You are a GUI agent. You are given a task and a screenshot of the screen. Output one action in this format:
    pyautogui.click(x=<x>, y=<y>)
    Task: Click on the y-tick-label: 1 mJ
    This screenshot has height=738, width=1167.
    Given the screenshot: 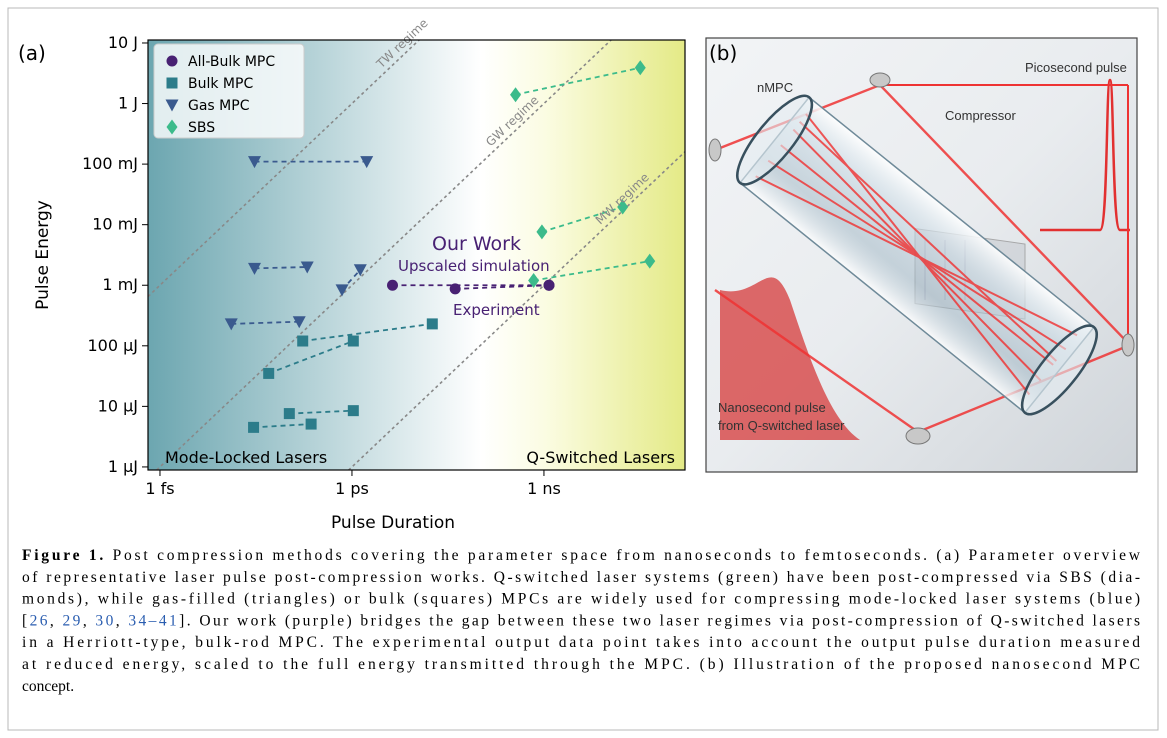 What is the action you would take?
    pyautogui.click(x=120, y=284)
    